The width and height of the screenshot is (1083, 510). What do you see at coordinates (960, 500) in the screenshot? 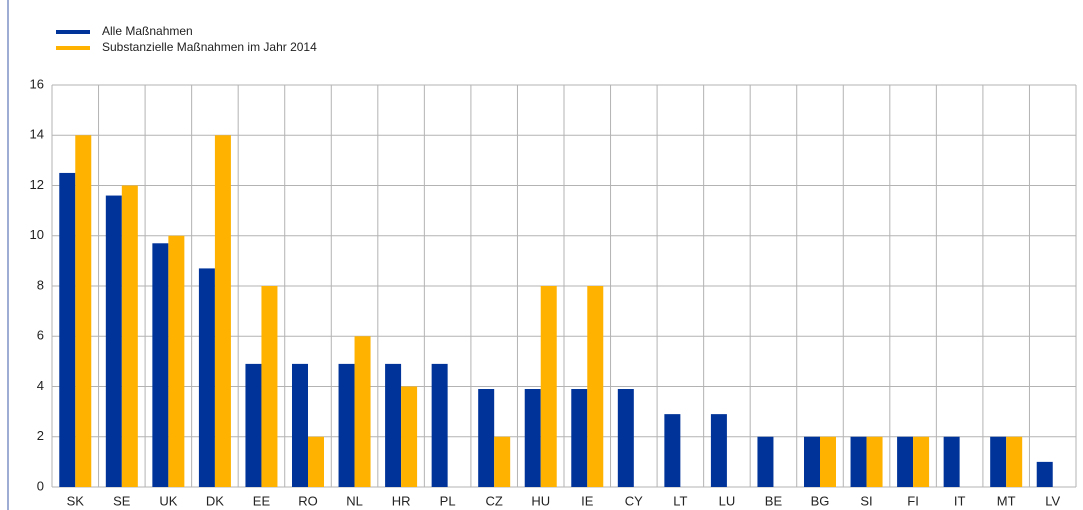
I see `x-tick-label: IT` at bounding box center [960, 500].